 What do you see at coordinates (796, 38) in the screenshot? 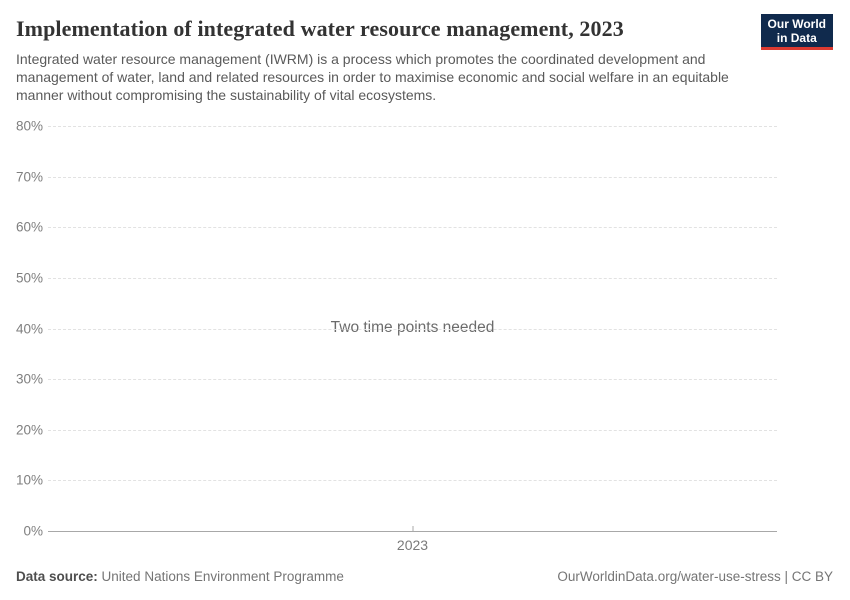
I see `owid-logo-line2: in Data` at bounding box center [796, 38].